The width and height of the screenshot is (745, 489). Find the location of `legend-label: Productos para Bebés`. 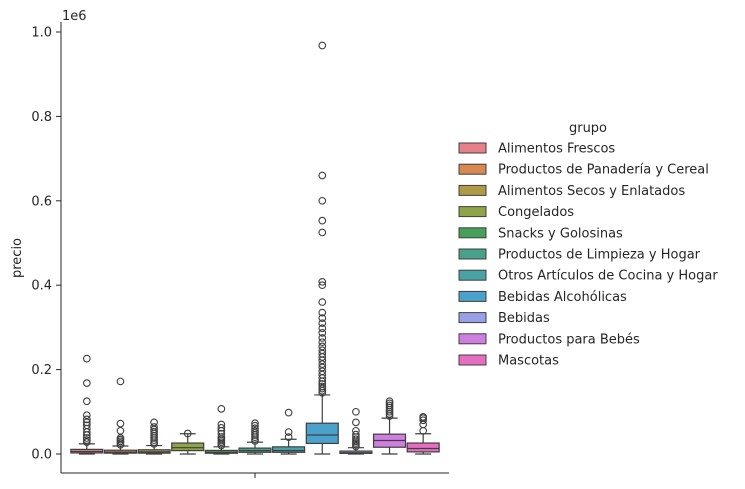

legend-label: Productos para Bebés is located at coordinates (569, 339).